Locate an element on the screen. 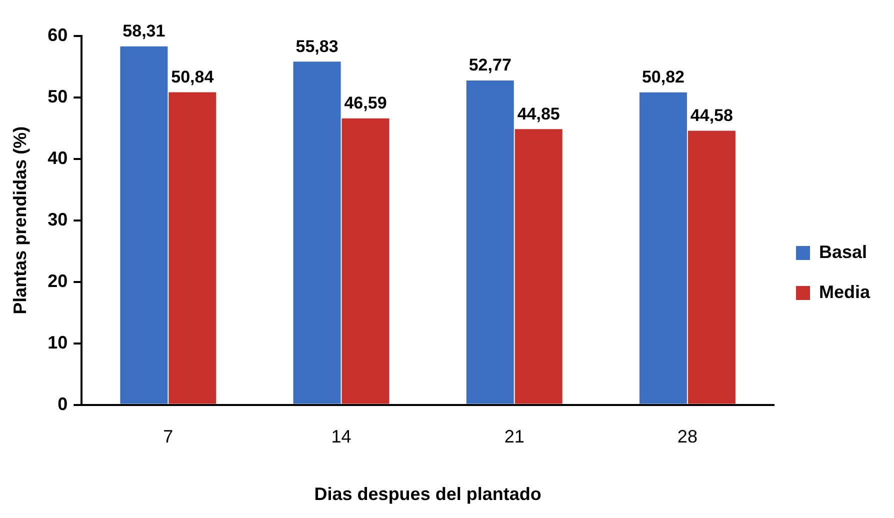  y-tick-label: 30 is located at coordinates (58, 219).